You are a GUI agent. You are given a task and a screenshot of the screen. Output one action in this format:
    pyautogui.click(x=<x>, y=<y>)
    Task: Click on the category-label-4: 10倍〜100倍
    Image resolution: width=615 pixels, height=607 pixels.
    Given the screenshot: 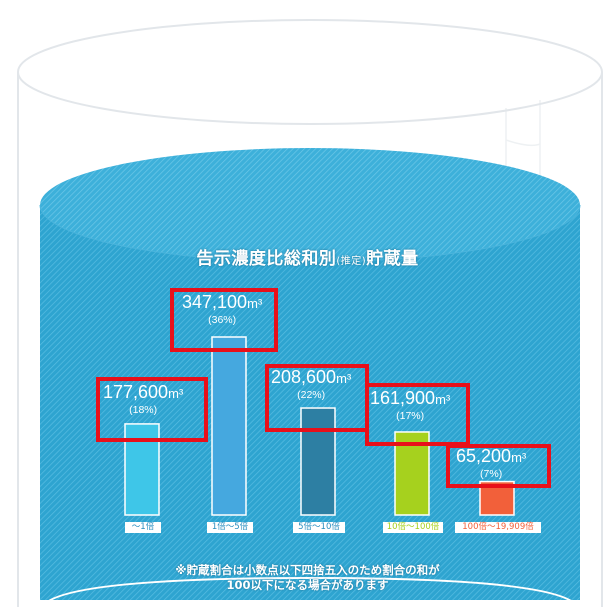 What is the action you would take?
    pyautogui.click(x=413, y=527)
    